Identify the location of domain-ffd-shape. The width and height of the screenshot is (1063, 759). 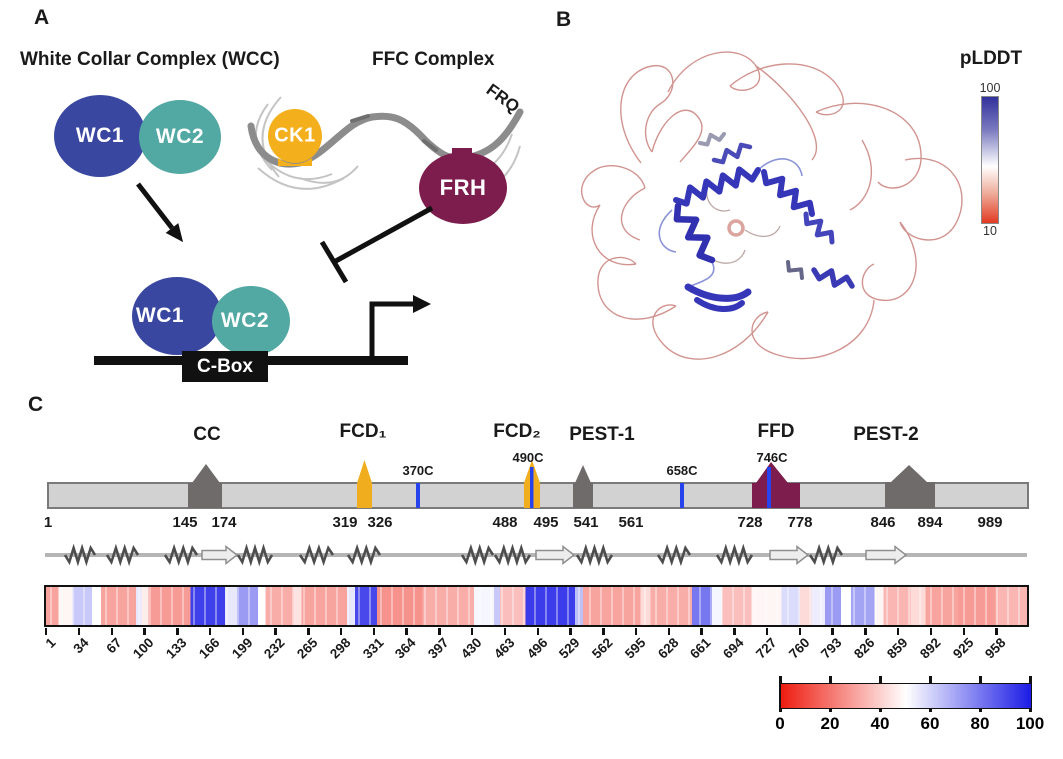
(776, 485).